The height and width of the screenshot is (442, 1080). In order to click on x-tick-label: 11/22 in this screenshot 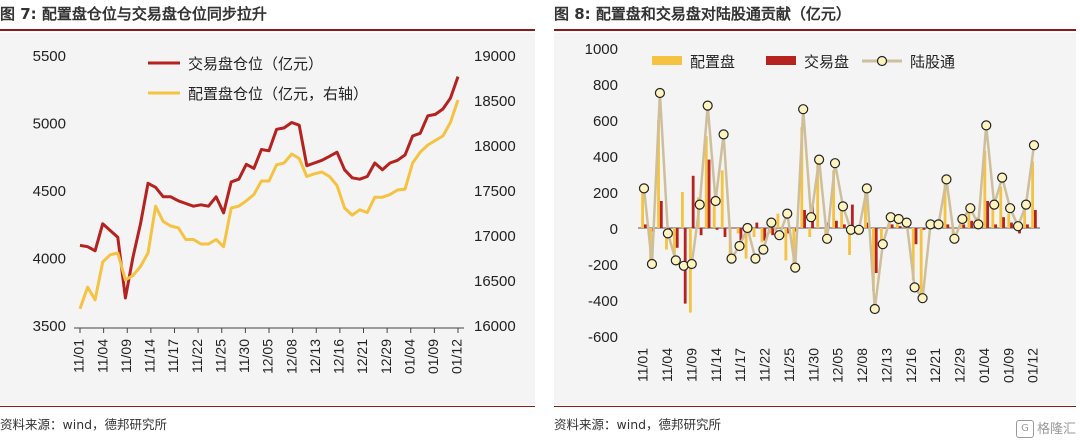, I will do `click(765, 365)`.